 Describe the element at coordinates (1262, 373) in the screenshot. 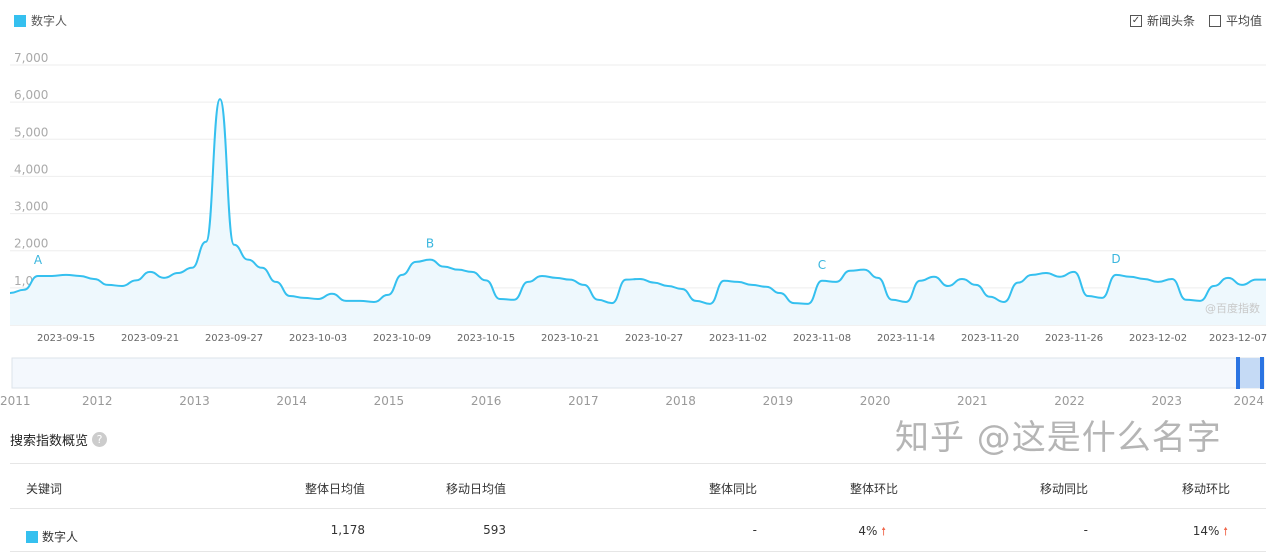

I see `range-handle-right` at that location.